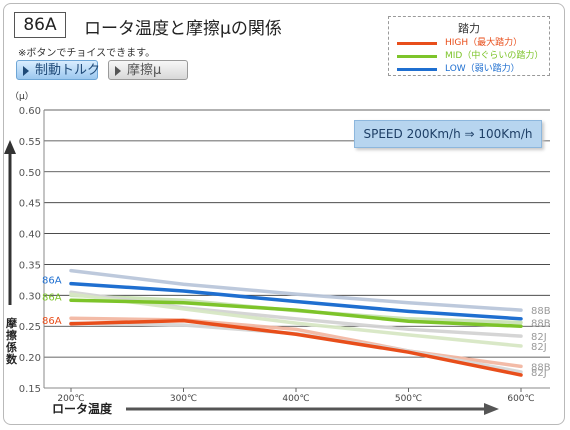 The width and height of the screenshot is (570, 430). What do you see at coordinates (87, 53) in the screenshot?
I see `instruction-note: ※ボタンでチョイスできます。` at bounding box center [87, 53].